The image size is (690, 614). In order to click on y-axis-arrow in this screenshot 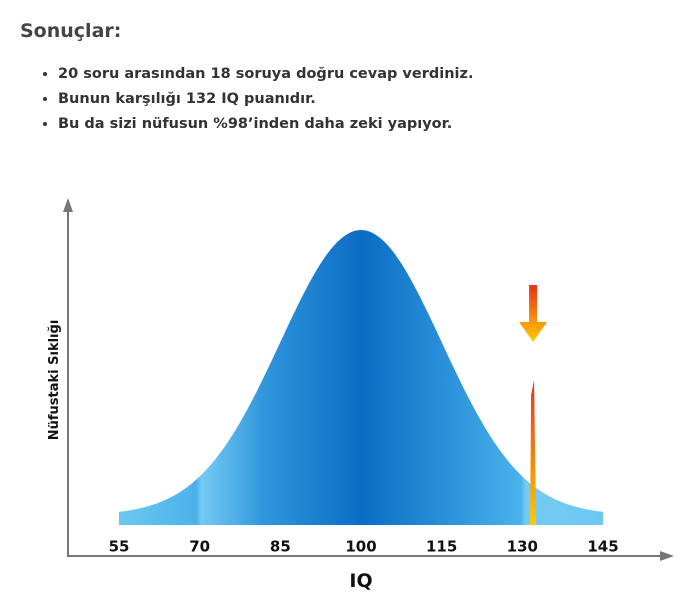, I will do `click(68, 205)`.